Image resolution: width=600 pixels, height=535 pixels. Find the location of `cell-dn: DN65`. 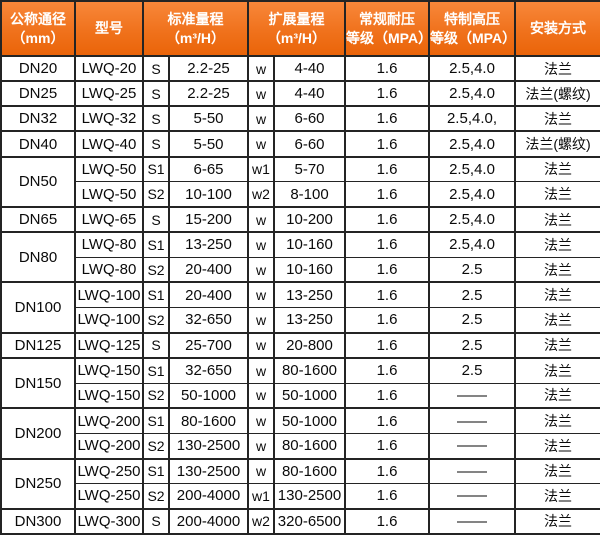

cell-dn: DN65 is located at coordinates (38, 219).